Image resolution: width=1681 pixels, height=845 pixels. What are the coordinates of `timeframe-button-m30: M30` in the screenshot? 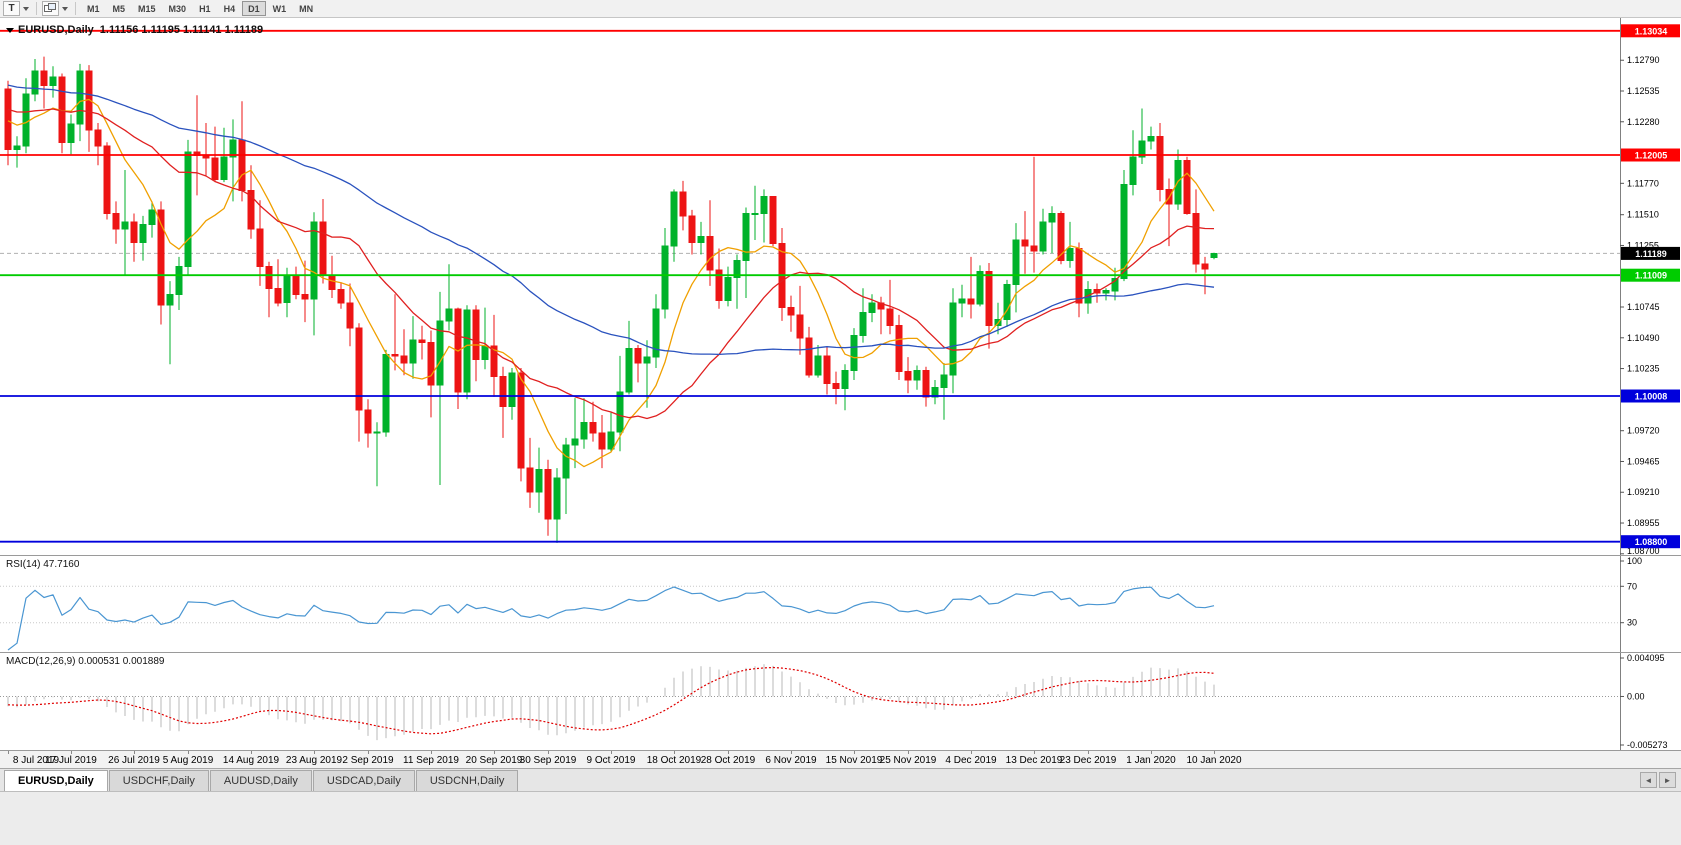 It's located at (177, 8).